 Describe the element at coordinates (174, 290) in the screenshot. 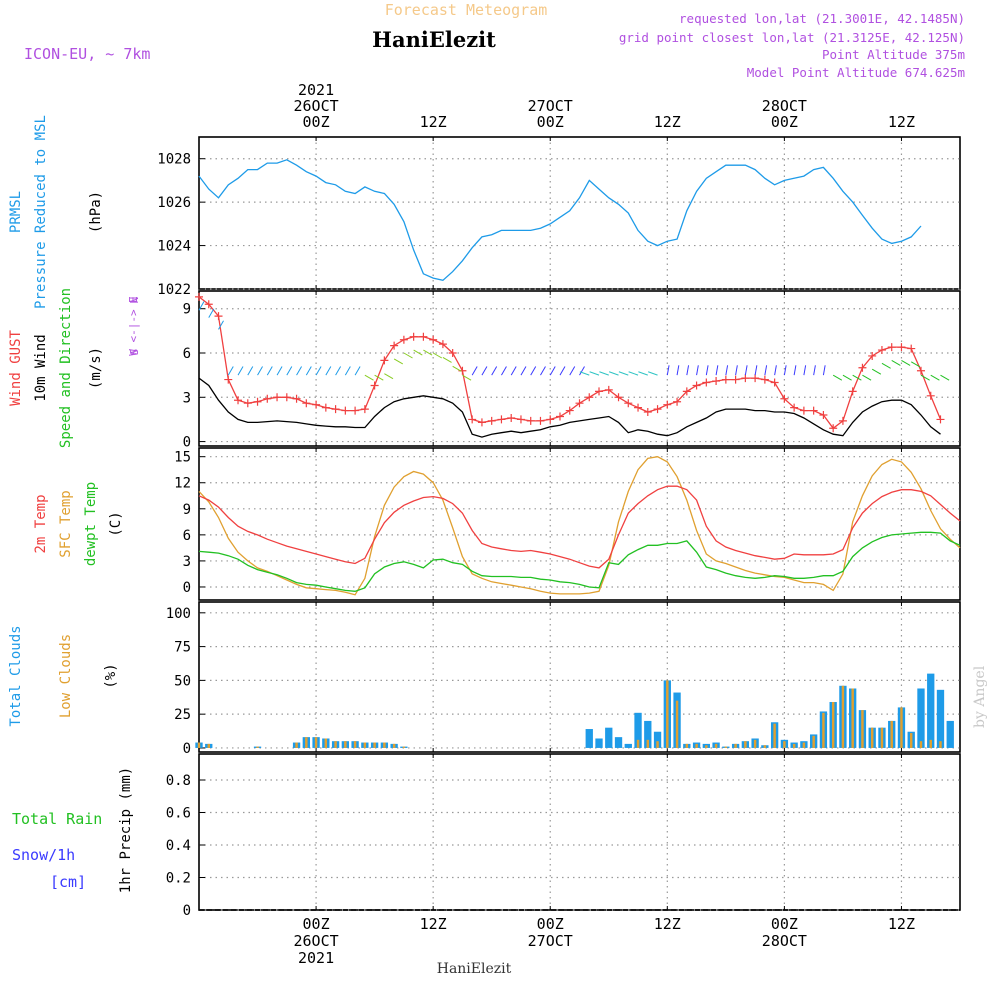

I see `y-tick-label: 1022` at that location.